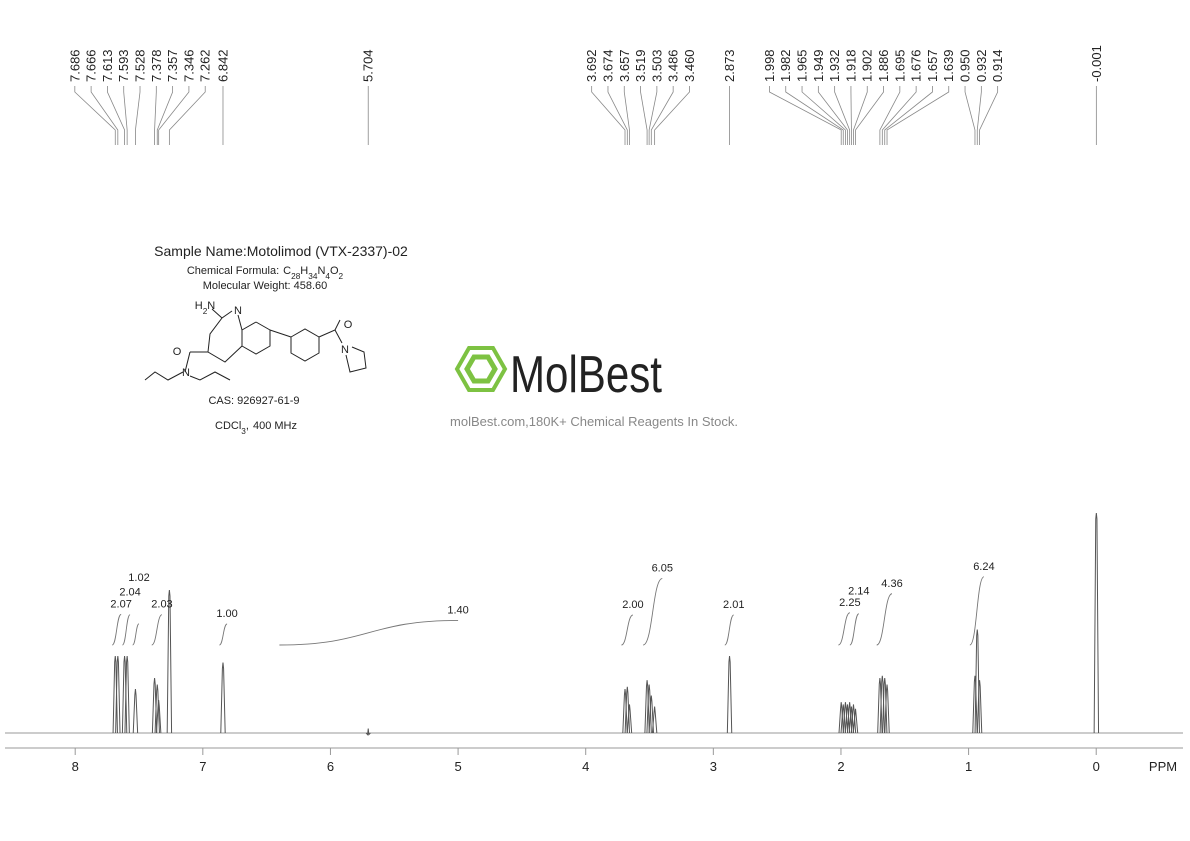 The width and height of the screenshot is (1190, 841). Describe the element at coordinates (238, 311) in the screenshot. I see `atom-label: N` at that location.